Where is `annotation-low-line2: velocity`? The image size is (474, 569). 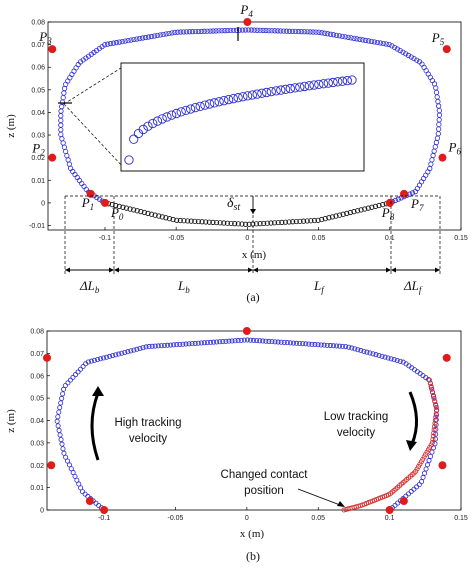
annotation-low-line2: velocity is located at coordinates (356, 433).